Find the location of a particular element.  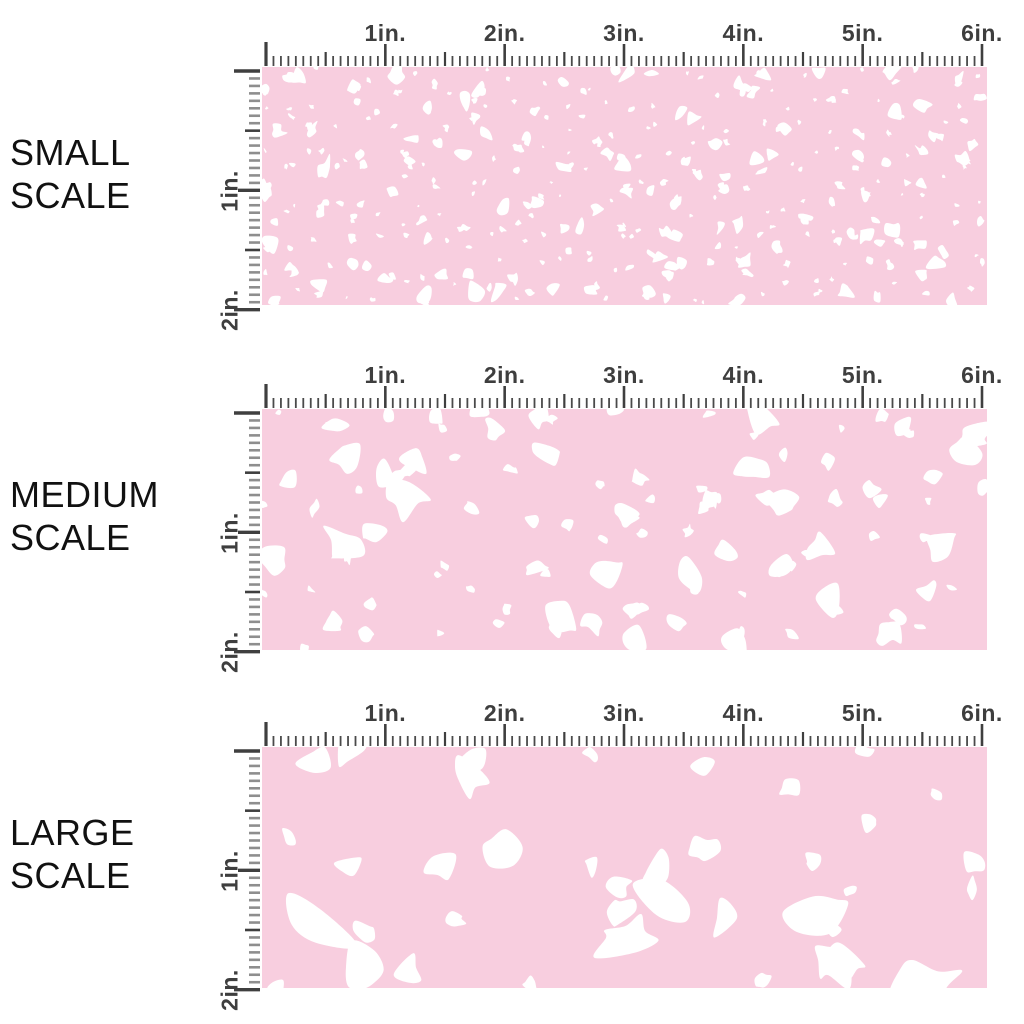

h-ruler-label-1in-medium: 1in. is located at coordinates (385, 375).